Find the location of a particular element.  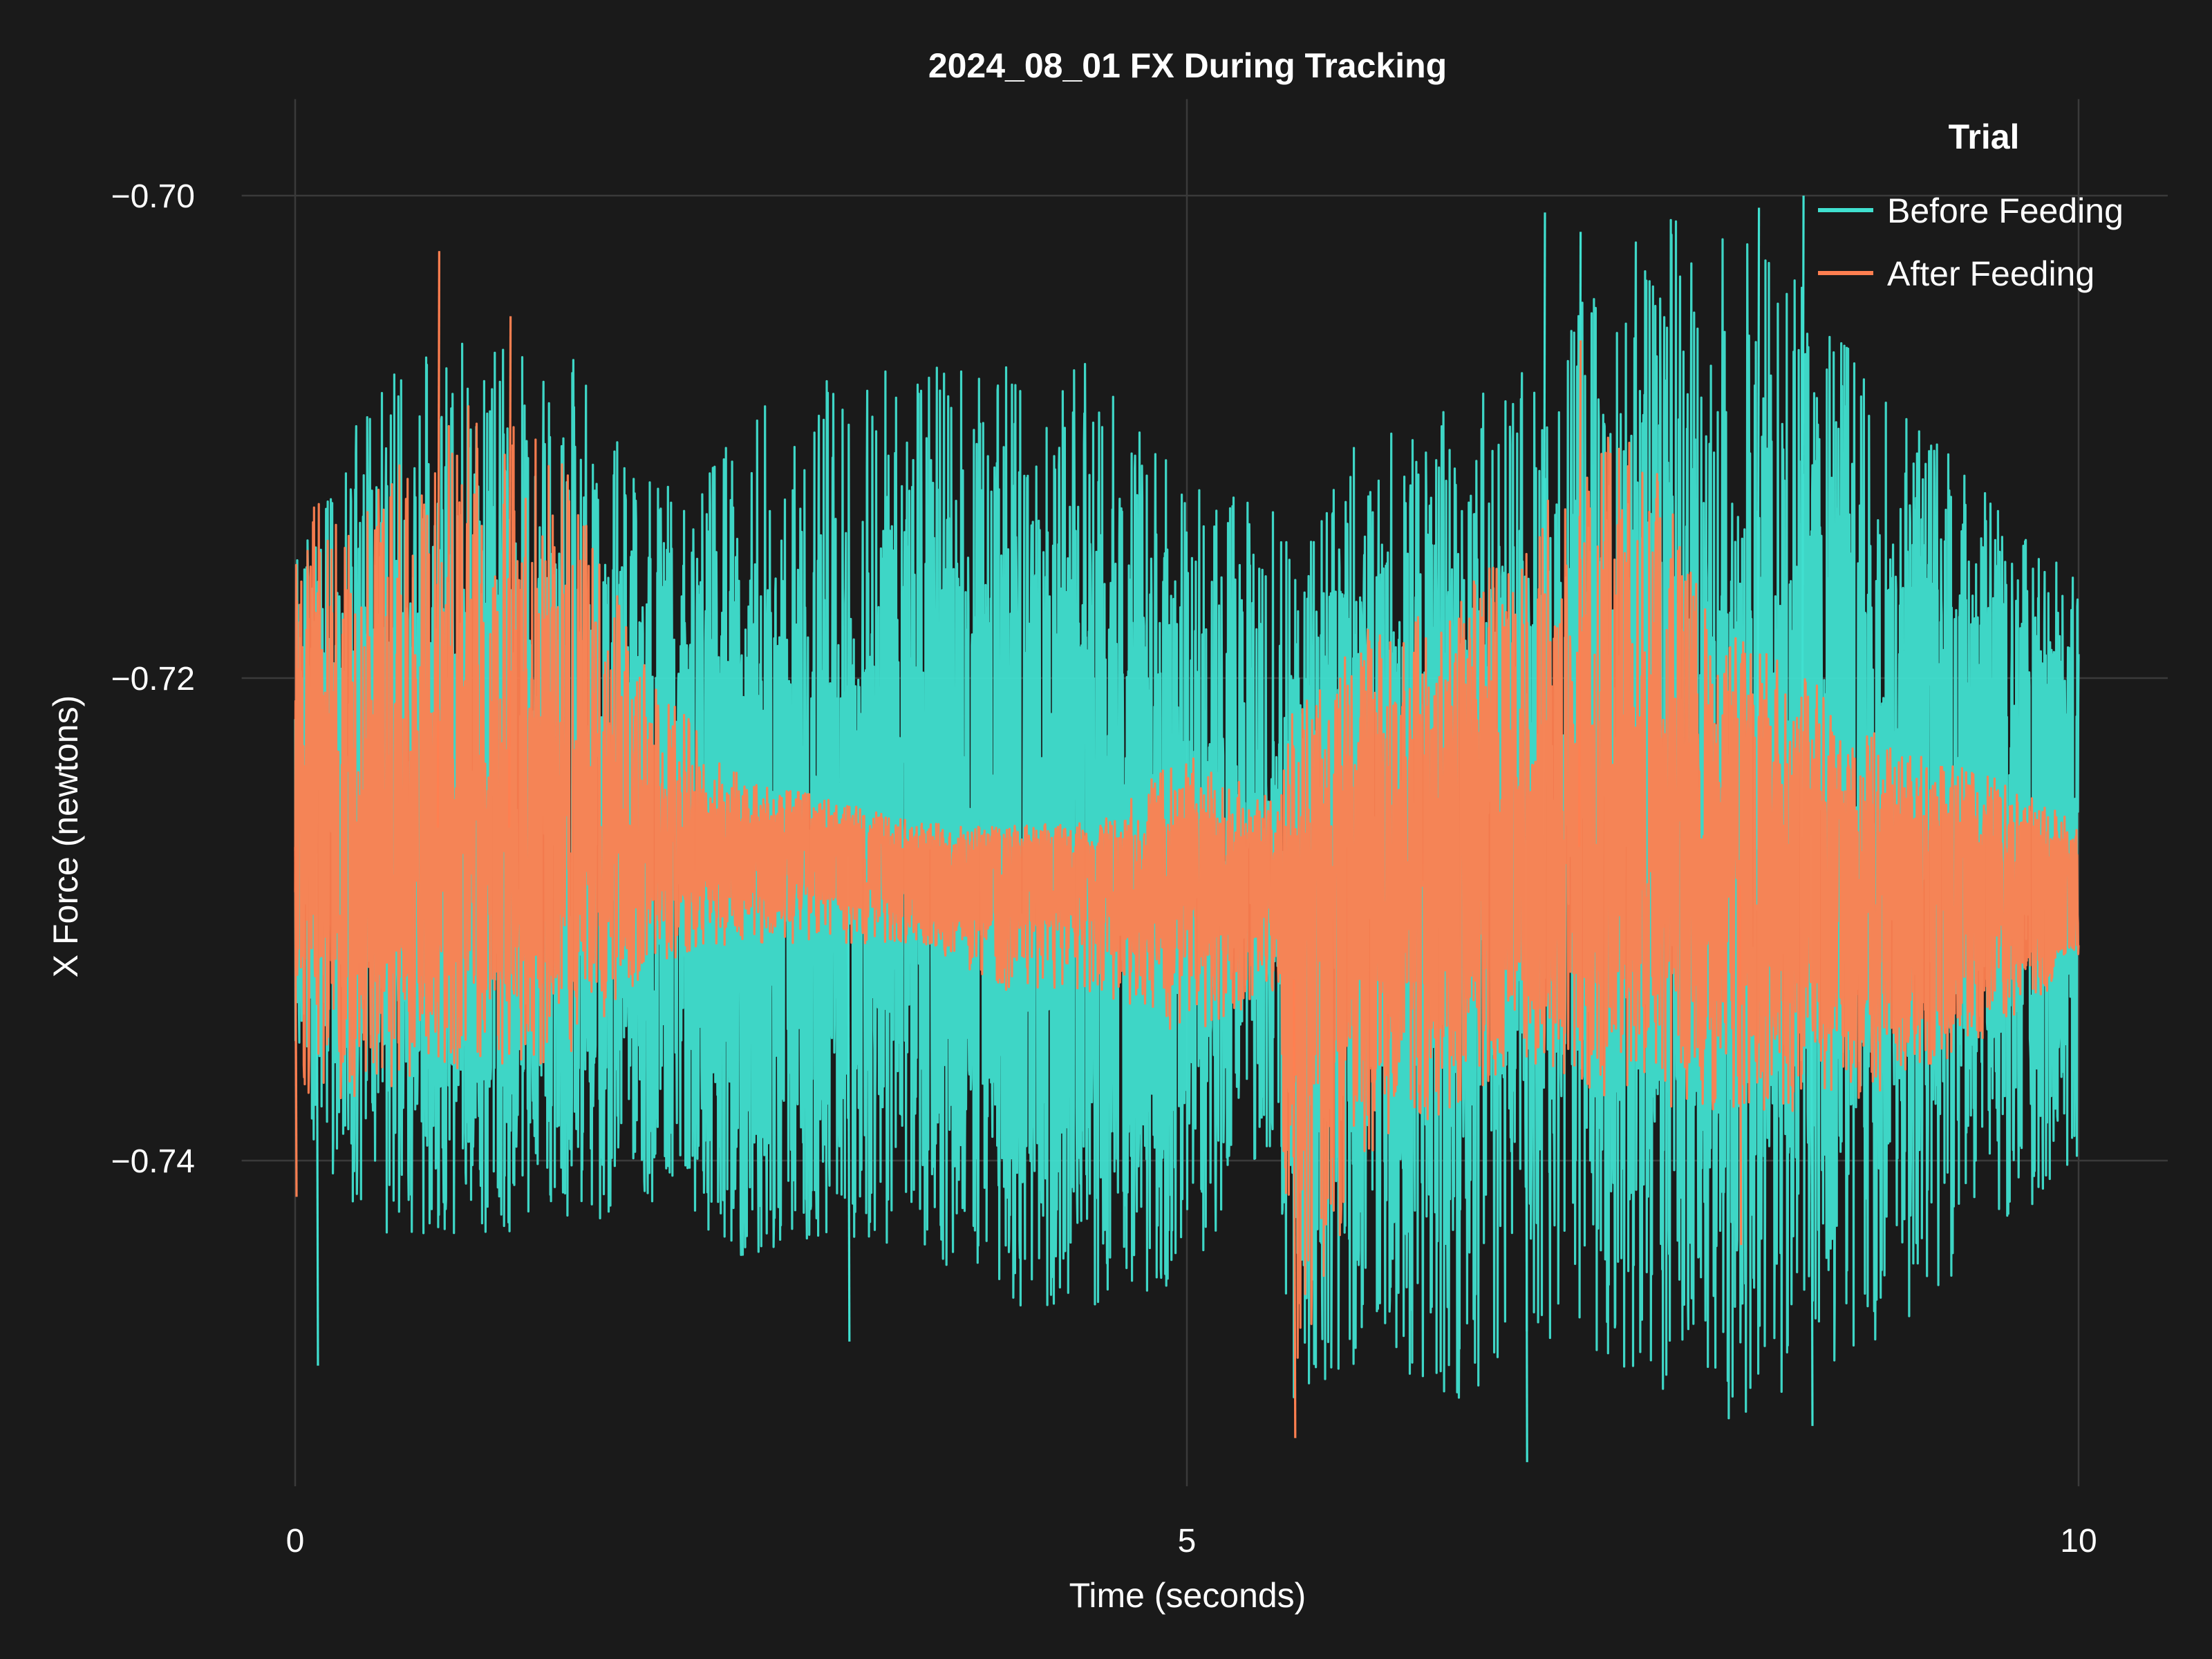

chart-title: 2024_08_01 FX During Tracking is located at coordinates (1187, 65).